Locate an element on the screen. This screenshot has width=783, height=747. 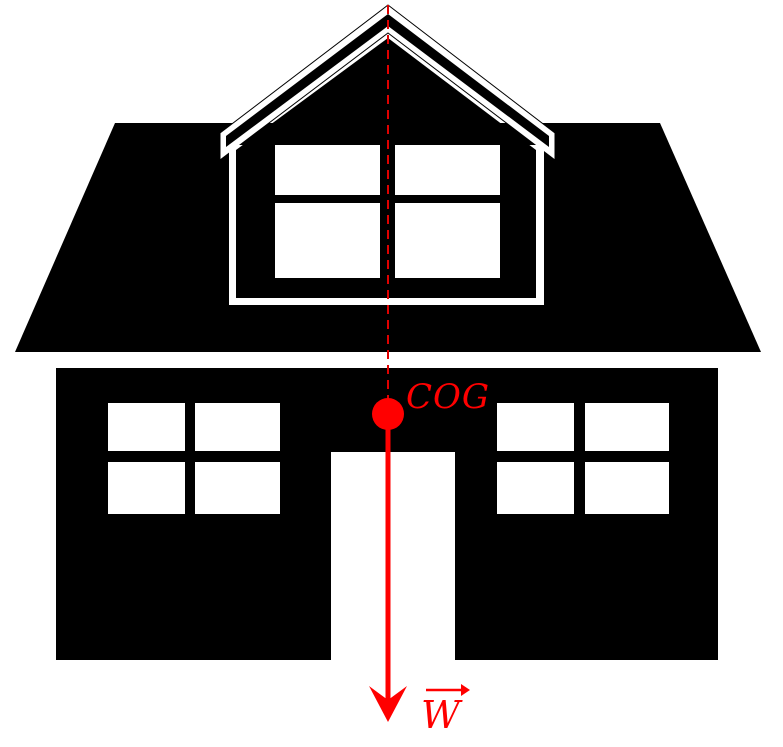
door is located at coordinates (393, 557).